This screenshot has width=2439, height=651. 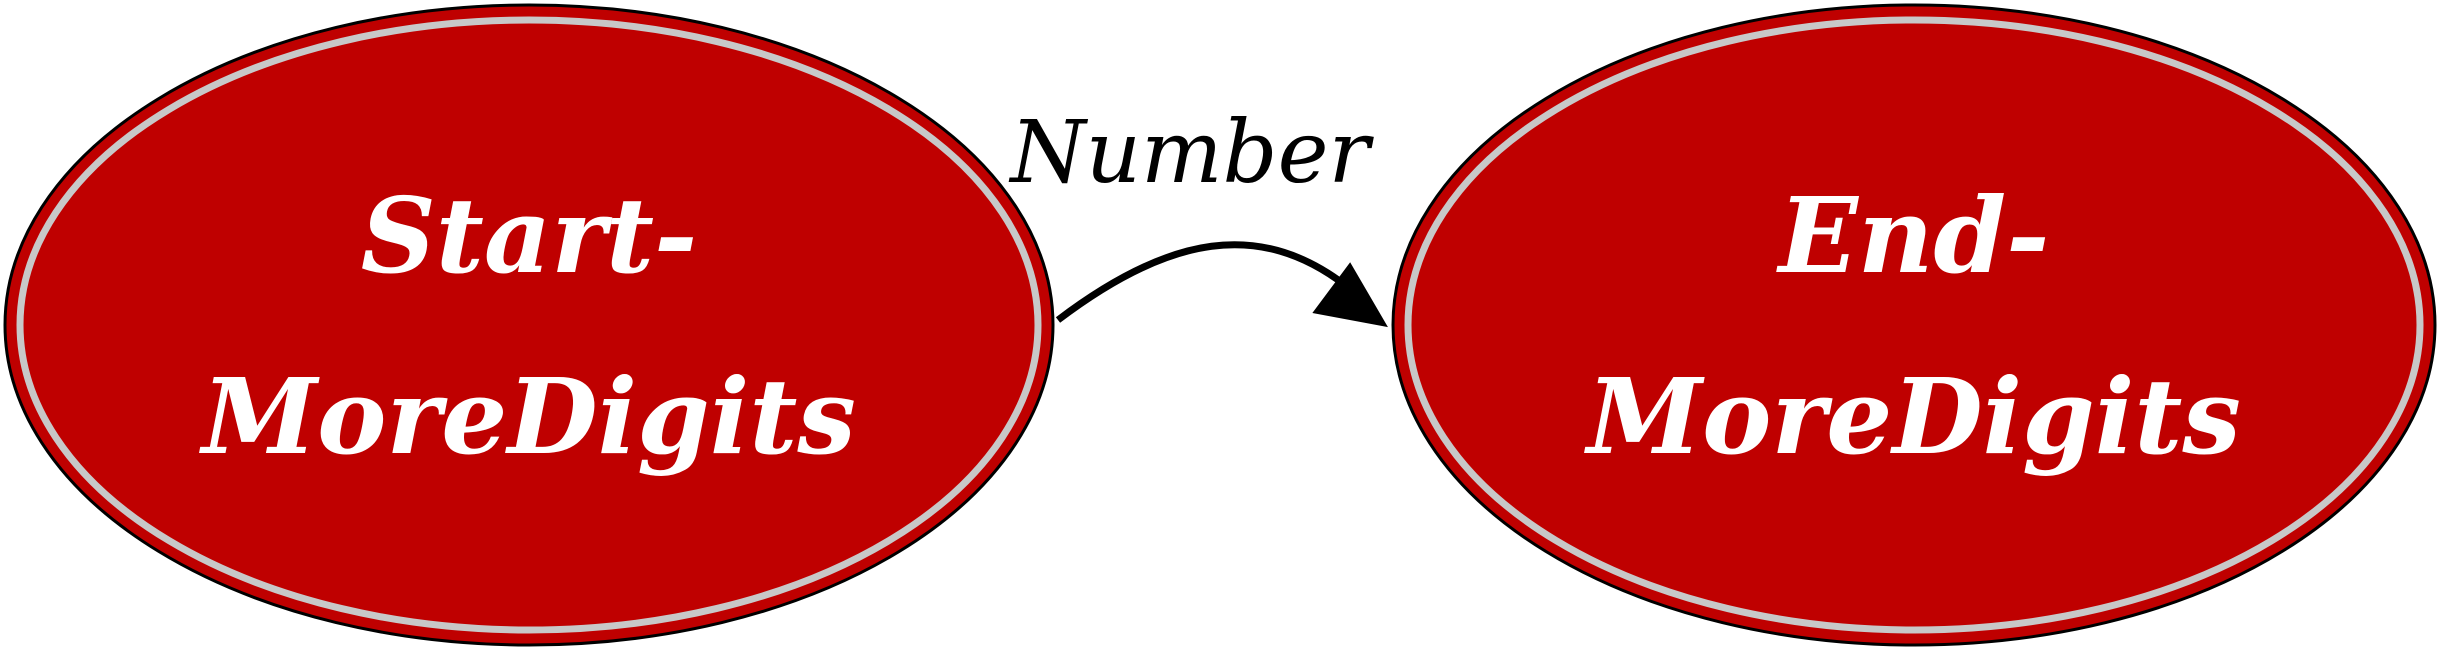 I want to click on edge-curve, so click(x=1201, y=282).